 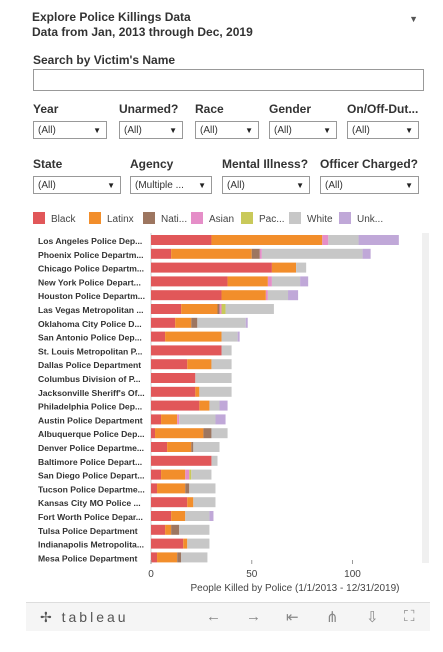 What do you see at coordinates (84, 617) in the screenshot?
I see `tableau-logo: ✢ tableau` at bounding box center [84, 617].